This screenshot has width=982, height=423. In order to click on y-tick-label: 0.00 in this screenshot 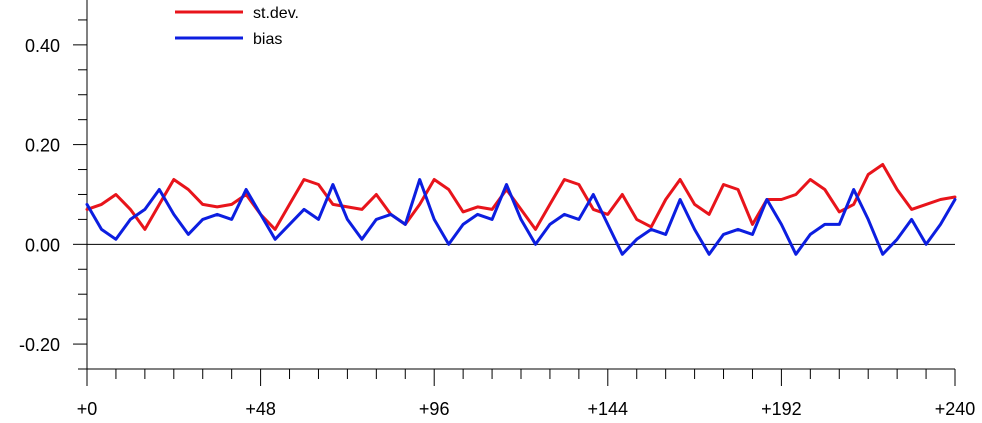, I will do `click(42, 245)`.